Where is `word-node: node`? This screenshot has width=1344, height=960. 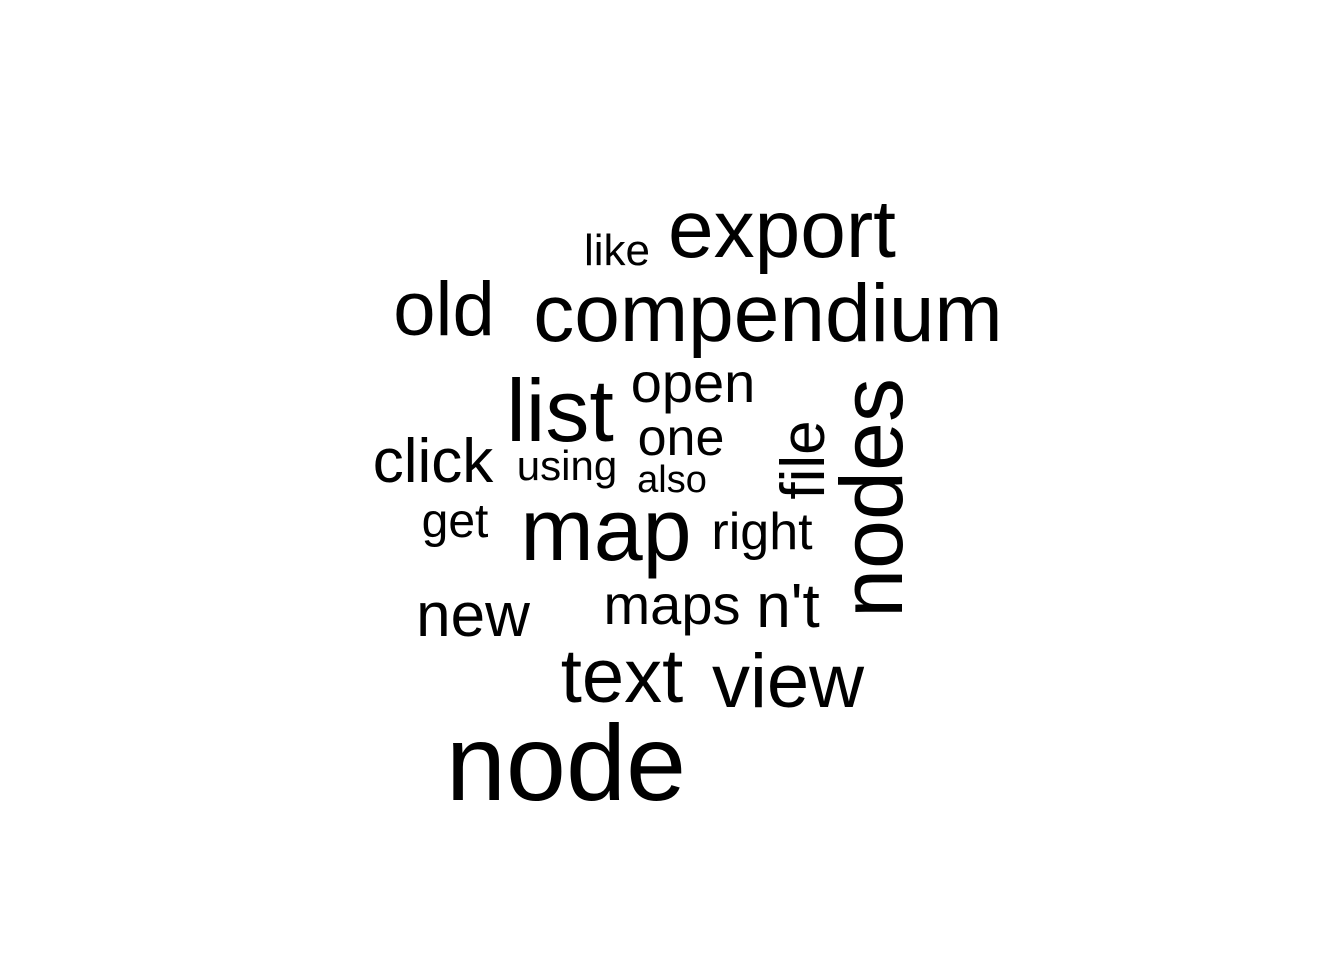
word-node: node is located at coordinates (566, 762).